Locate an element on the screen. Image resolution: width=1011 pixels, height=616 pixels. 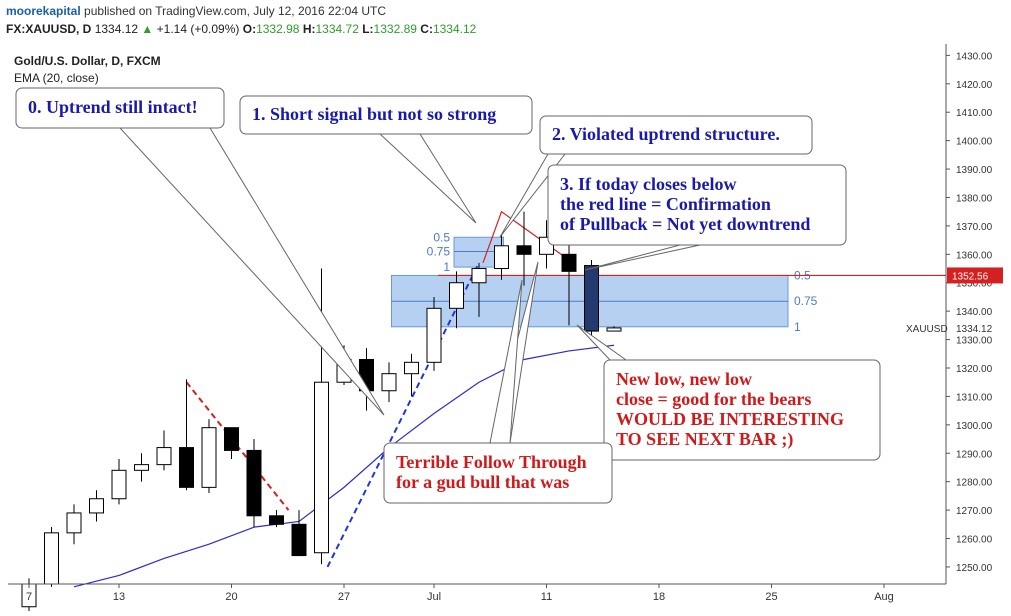
y-tick-label: 1320.00 is located at coordinates (974, 369).